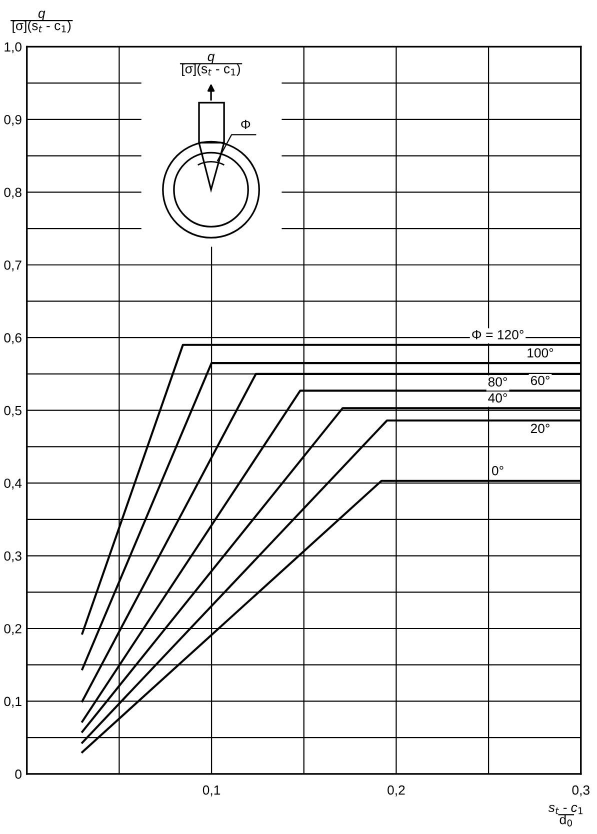 This screenshot has width=597, height=834. Describe the element at coordinates (13, 193) in the screenshot. I see `y-tick-label: 0,8` at that location.